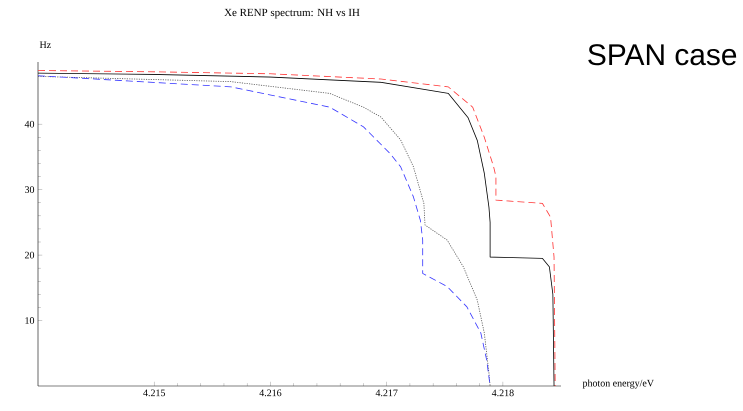 Image resolution: width=743 pixels, height=411 pixels. What do you see at coordinates (292, 13) in the screenshot?
I see `chart-title: Xe RENP spectrum: NH vs IH` at bounding box center [292, 13].